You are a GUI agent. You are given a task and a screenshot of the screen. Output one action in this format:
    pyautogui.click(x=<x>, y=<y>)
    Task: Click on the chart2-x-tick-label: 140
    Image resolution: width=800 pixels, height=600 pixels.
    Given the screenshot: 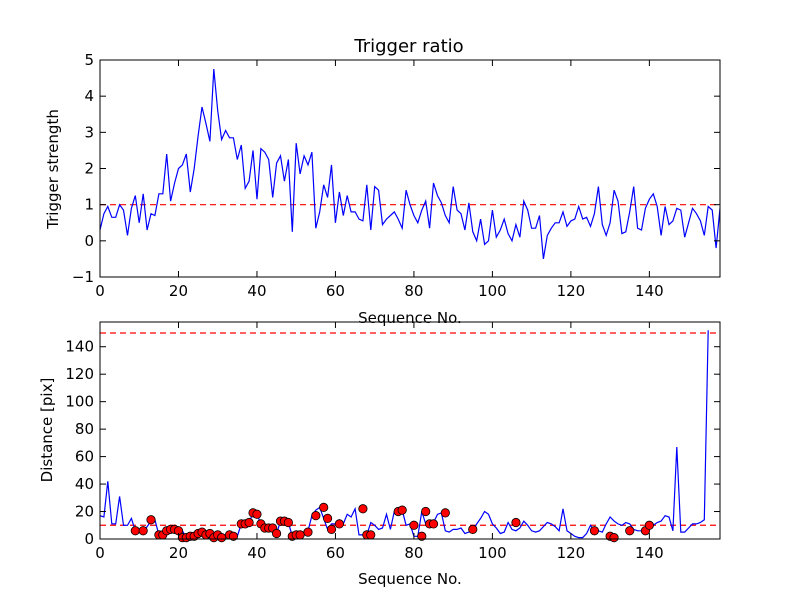 What is the action you would take?
    pyautogui.click(x=649, y=553)
    